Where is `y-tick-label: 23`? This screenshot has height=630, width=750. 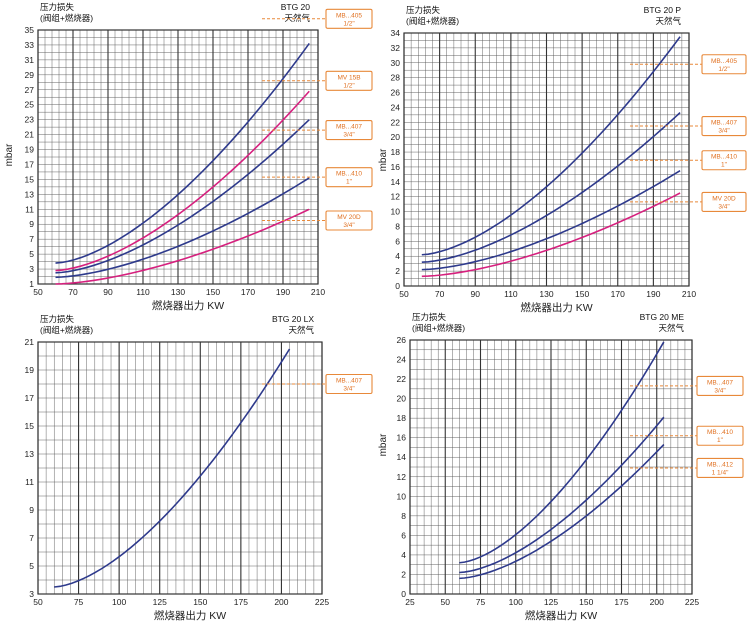 y-tick-label: 23 is located at coordinates (30, 120).